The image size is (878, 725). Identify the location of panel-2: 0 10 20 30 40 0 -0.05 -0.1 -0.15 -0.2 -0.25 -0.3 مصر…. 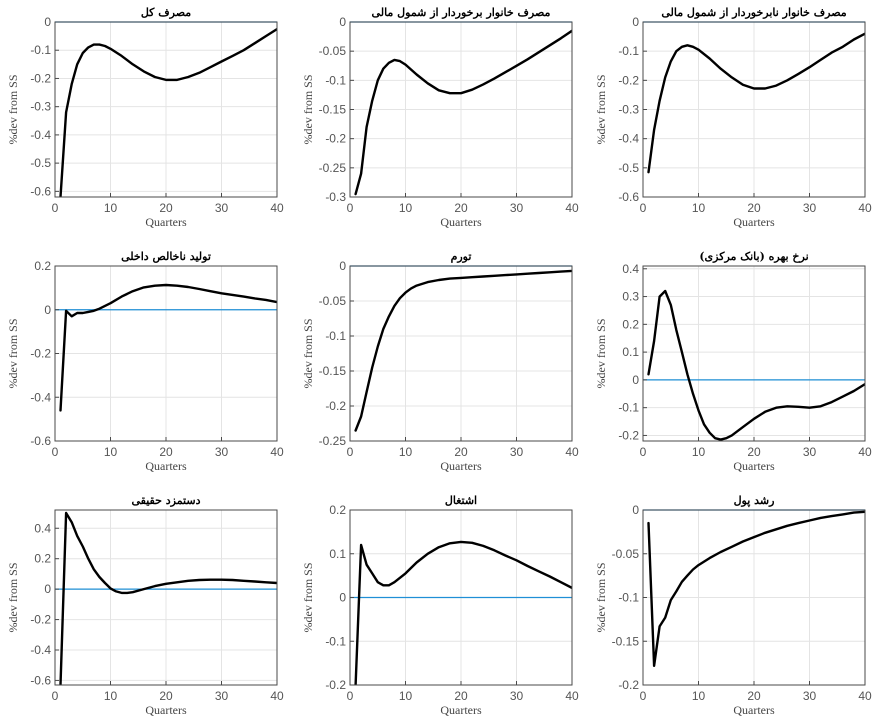
(440, 117).